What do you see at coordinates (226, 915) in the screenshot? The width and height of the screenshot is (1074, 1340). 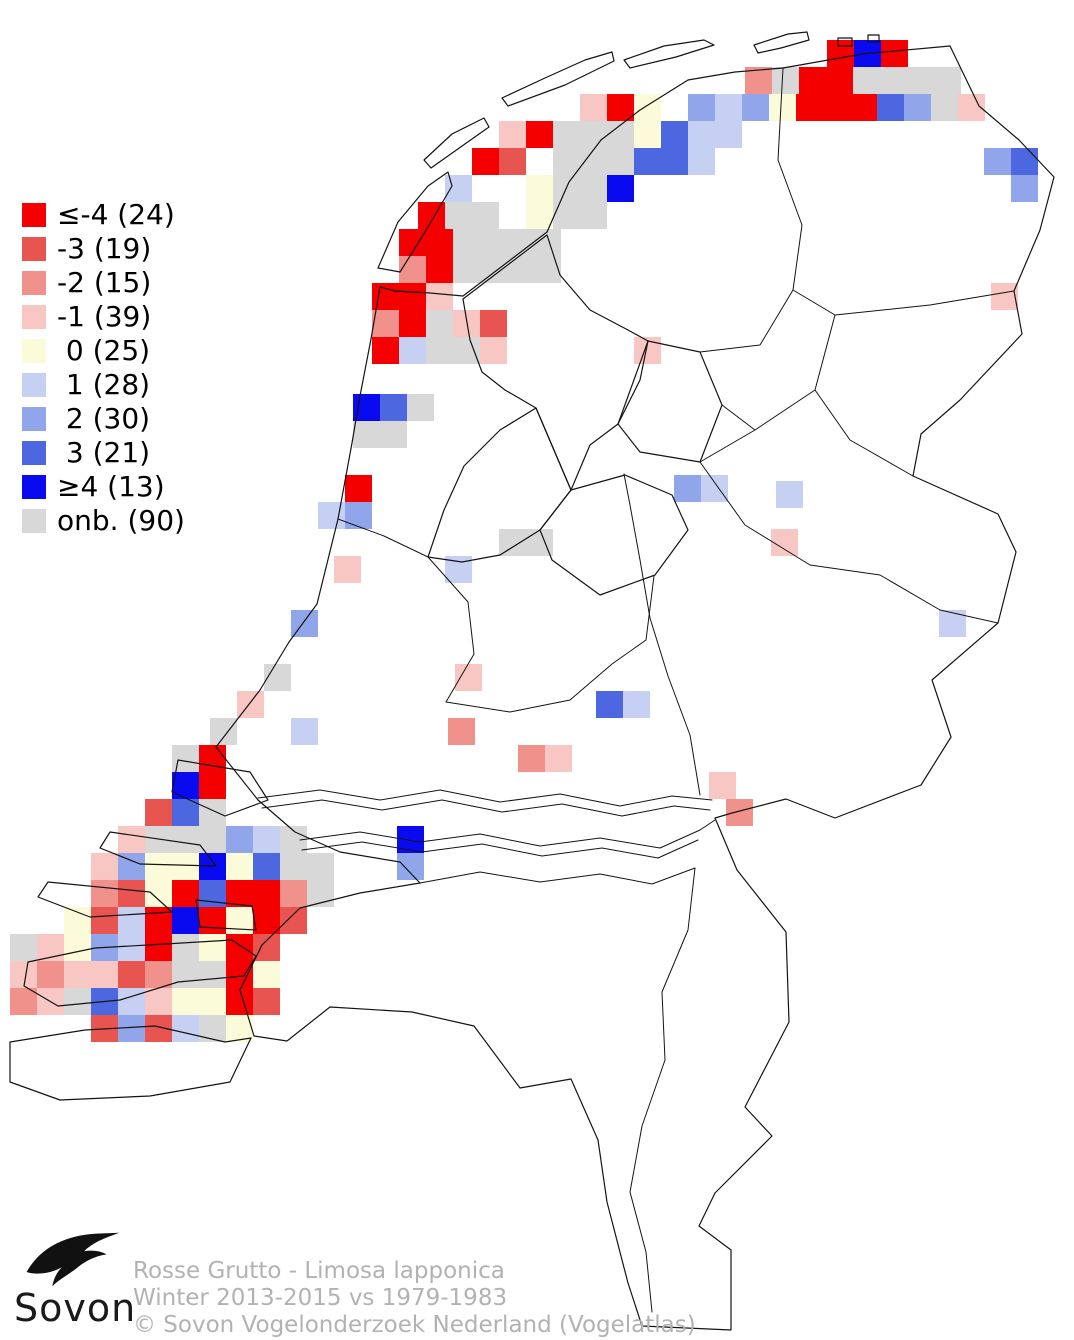 I see `island-tholen` at bounding box center [226, 915].